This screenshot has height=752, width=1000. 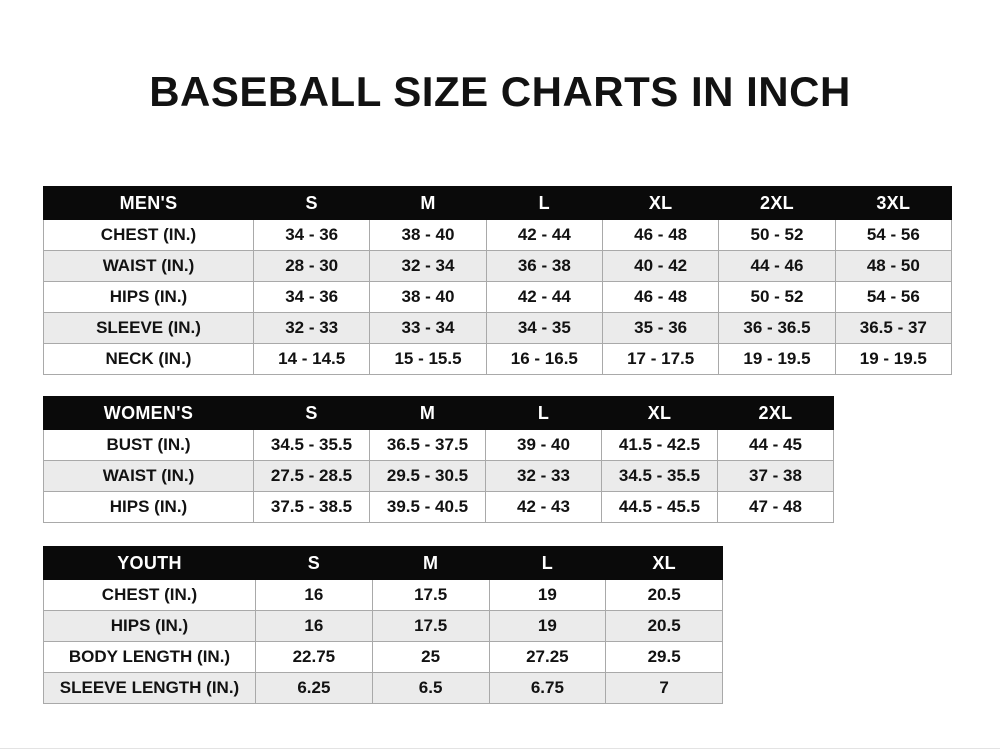 I want to click on measurement-cell: 37.5 - 38.5, so click(x=311, y=507).